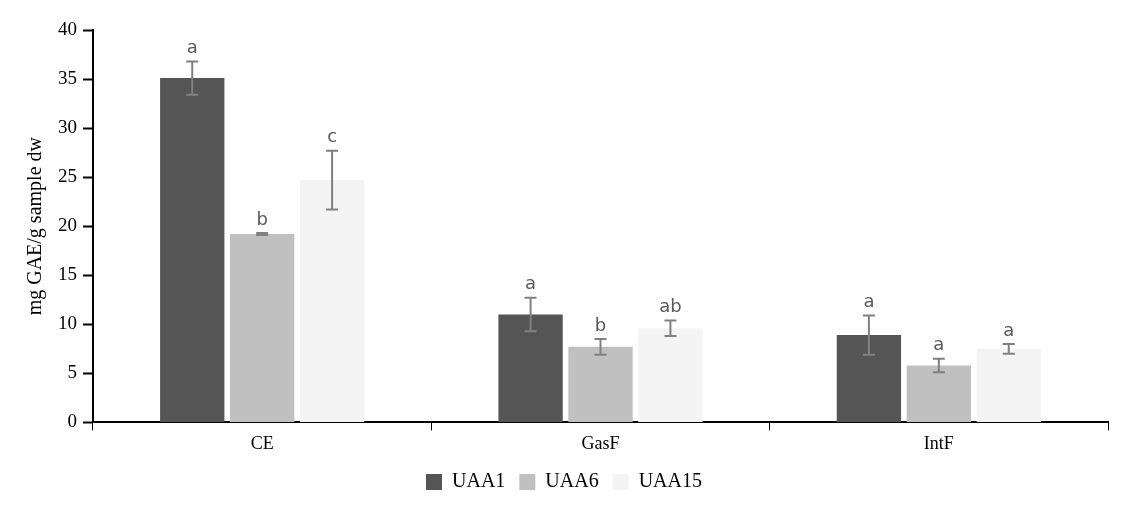  I want to click on legend-label: UAA15, so click(670, 480).